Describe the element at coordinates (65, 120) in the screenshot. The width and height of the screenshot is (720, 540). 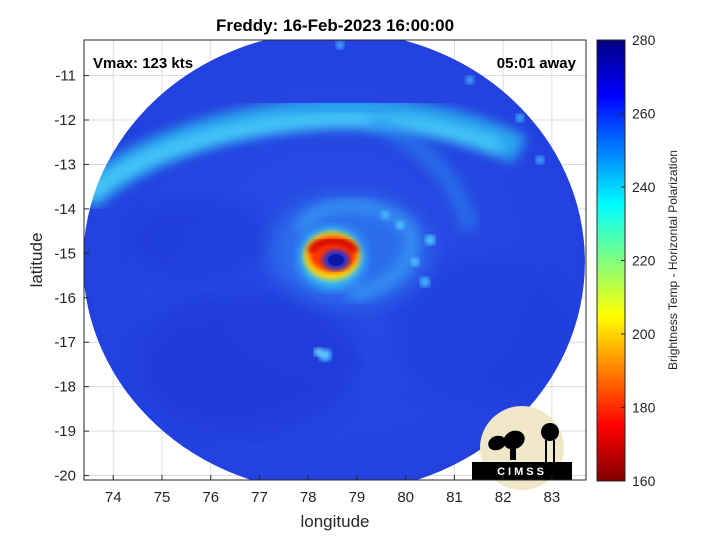
I see `y-tick-label: -12` at that location.